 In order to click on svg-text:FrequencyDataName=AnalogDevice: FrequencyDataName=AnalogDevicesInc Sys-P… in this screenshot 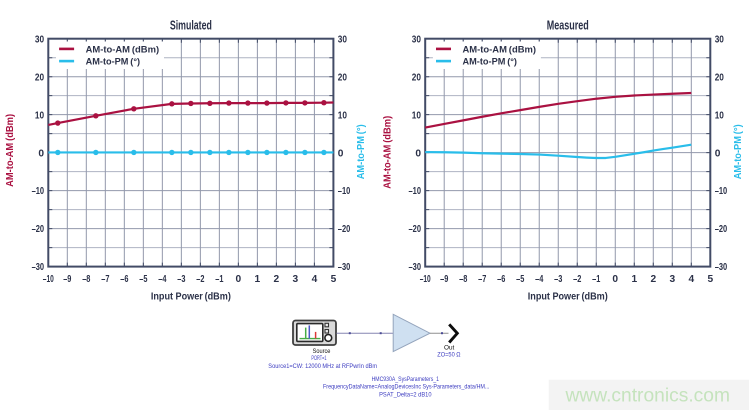, I will do `click(406, 387)`.